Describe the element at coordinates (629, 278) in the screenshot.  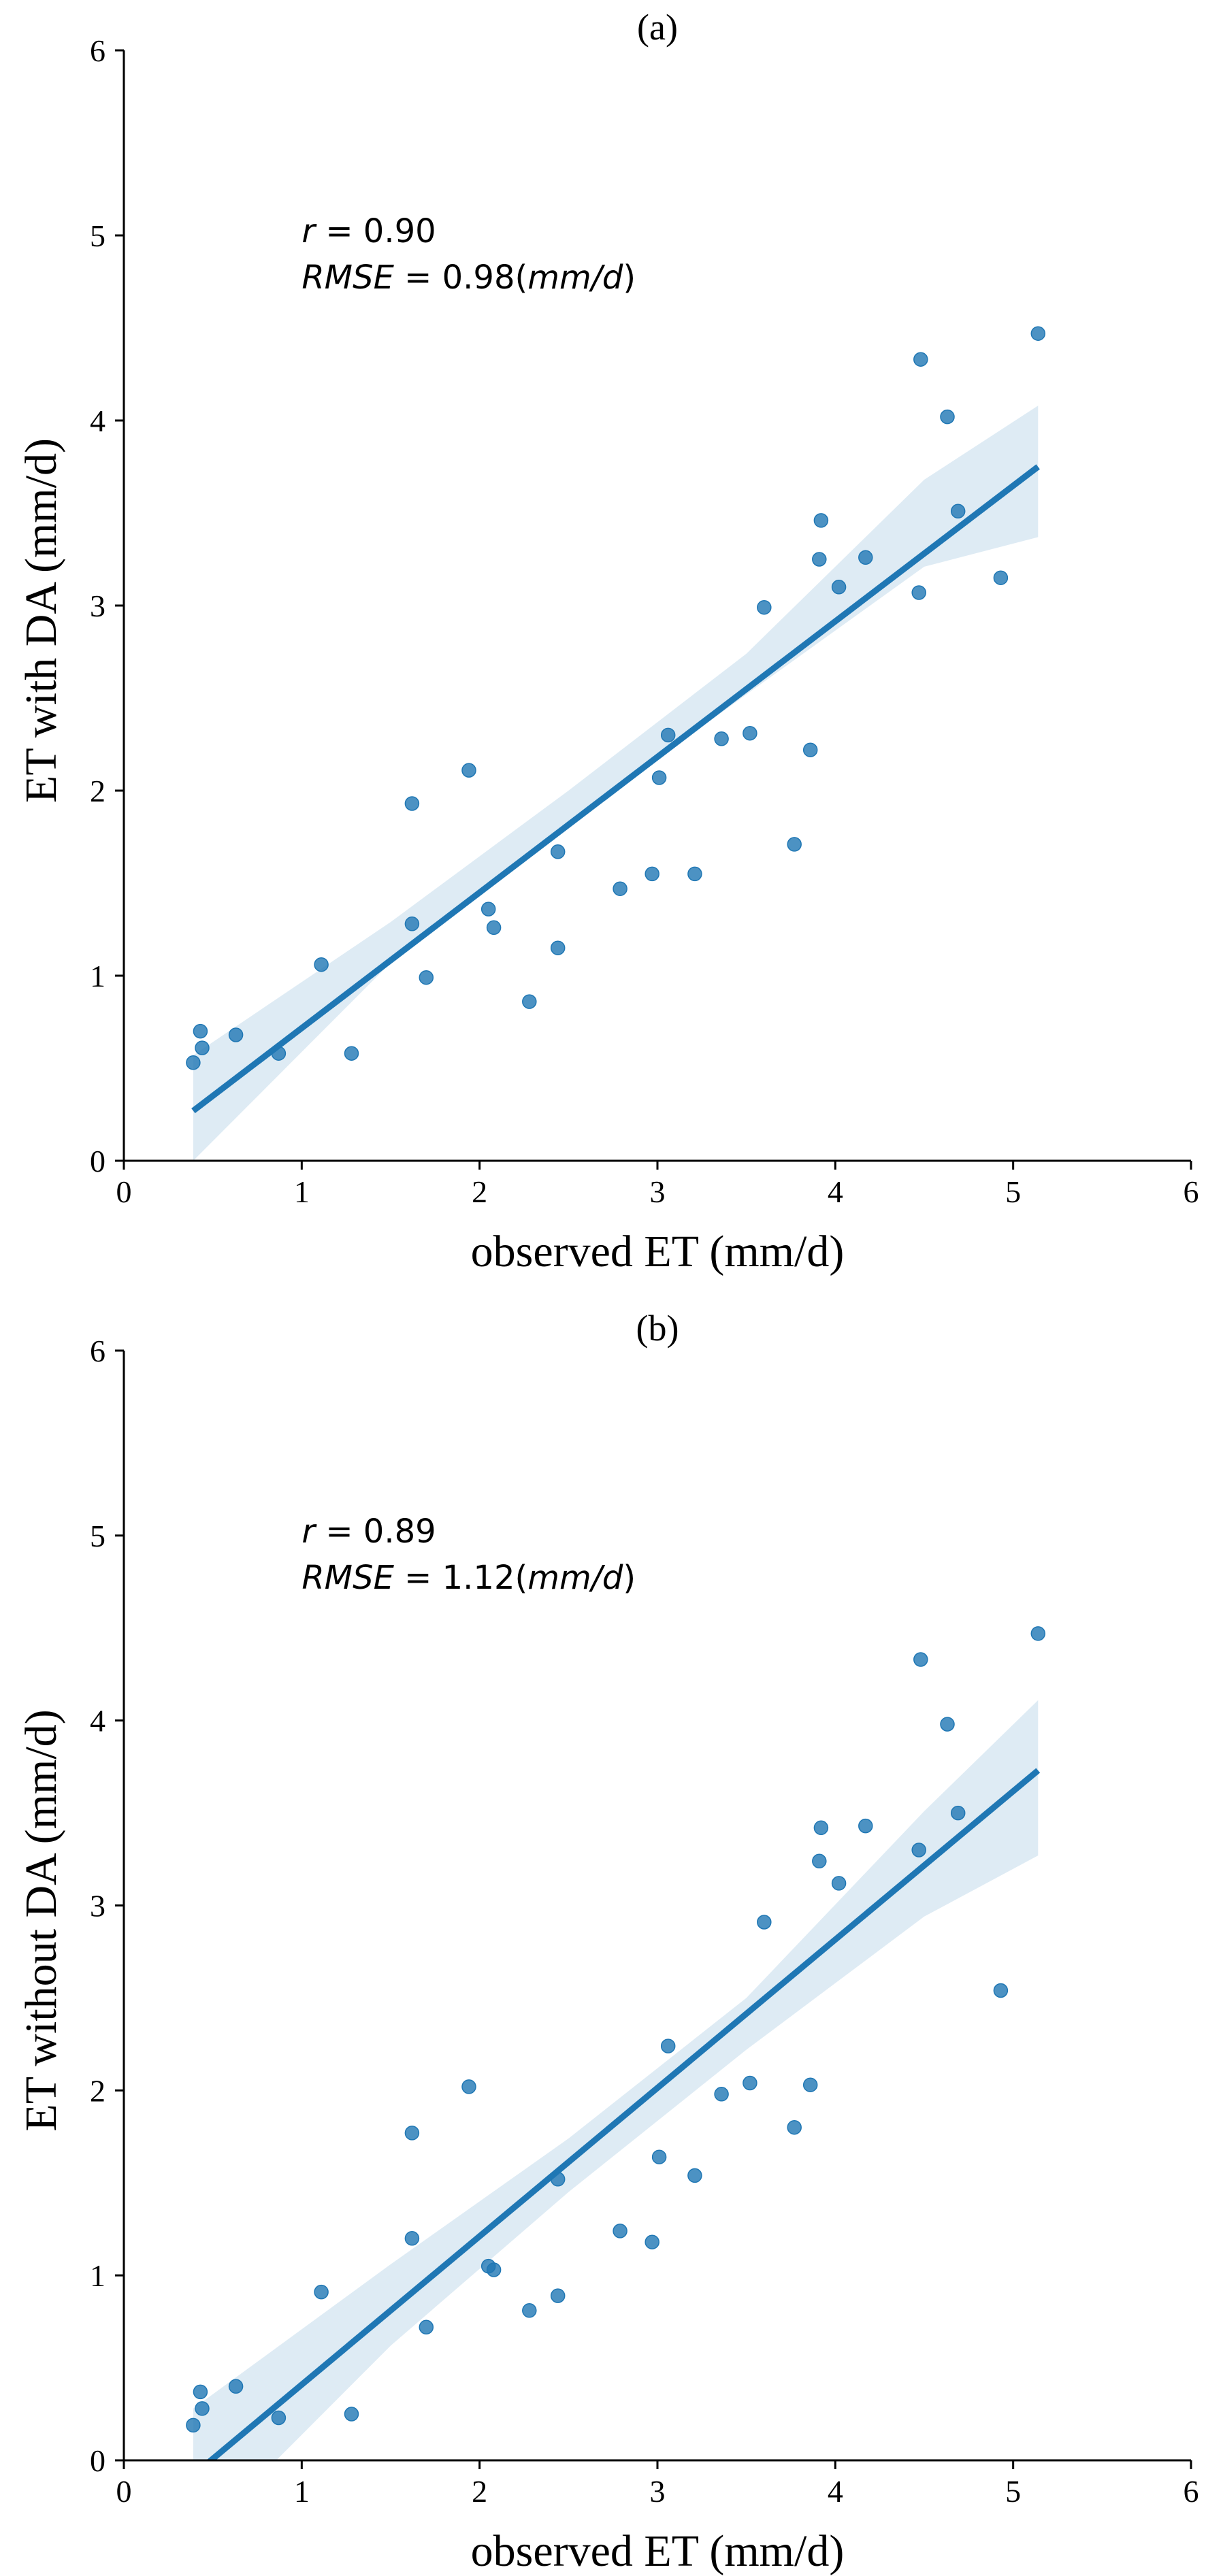
I see `paren-close: )` at that location.